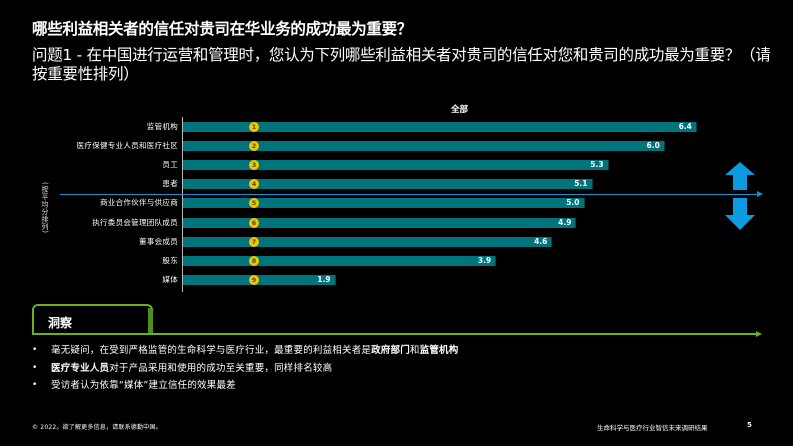  I want to click on rank-badge-icon: 6, so click(254, 222).